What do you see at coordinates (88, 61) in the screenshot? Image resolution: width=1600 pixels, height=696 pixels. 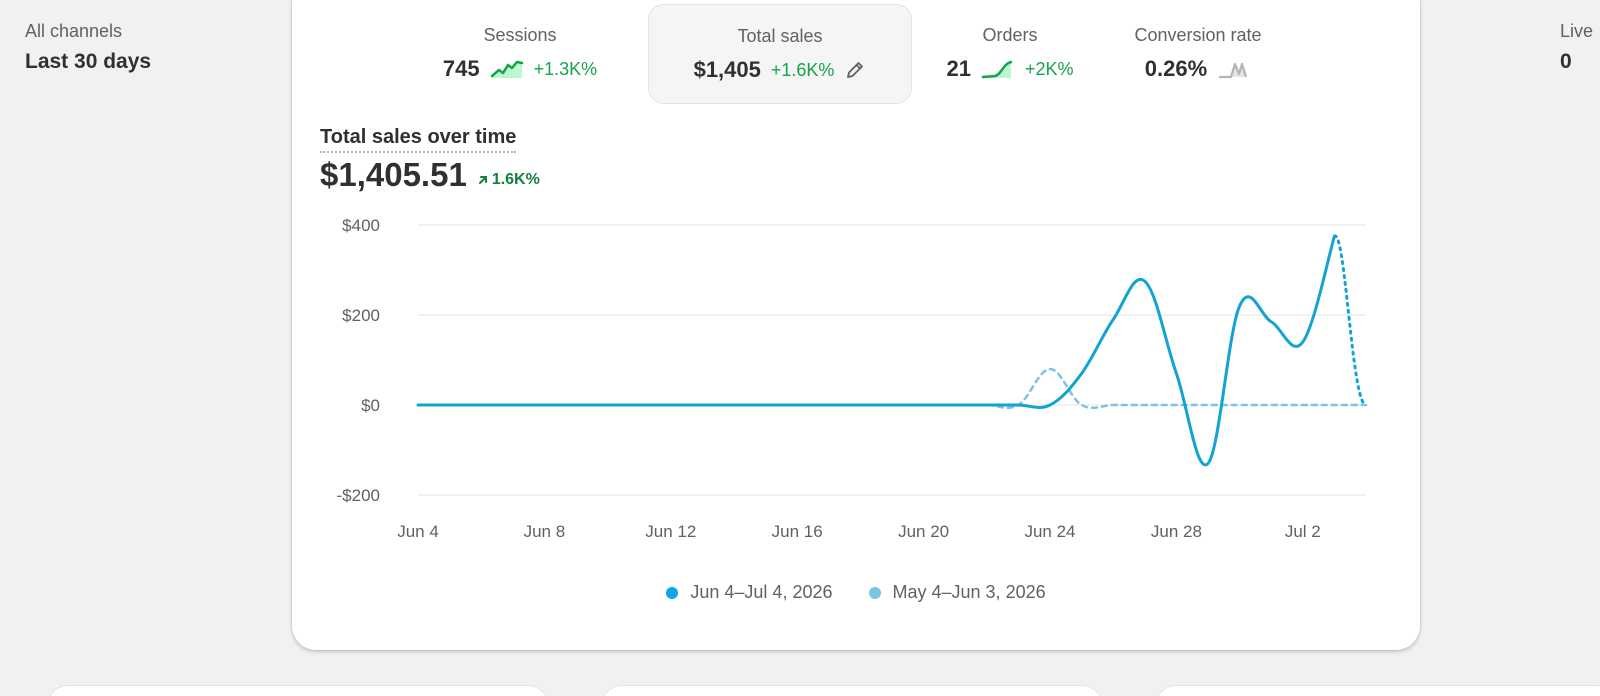 I see `period-filter-label: Last 30 days` at bounding box center [88, 61].